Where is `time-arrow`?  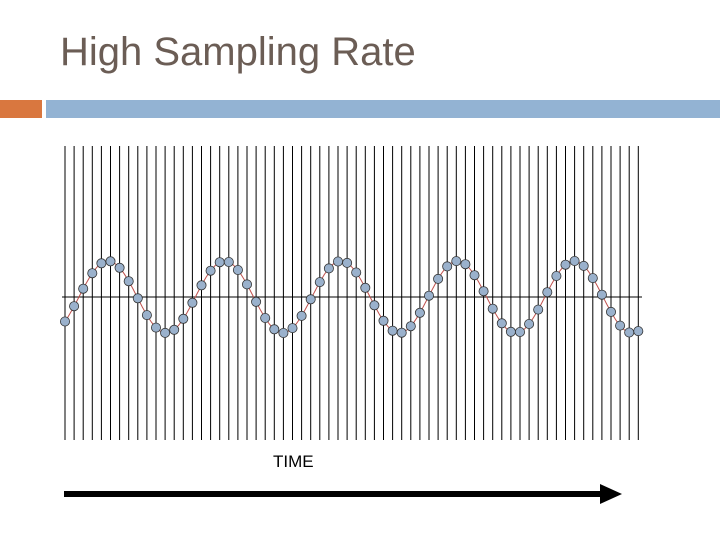
time-arrow is located at coordinates (343, 494).